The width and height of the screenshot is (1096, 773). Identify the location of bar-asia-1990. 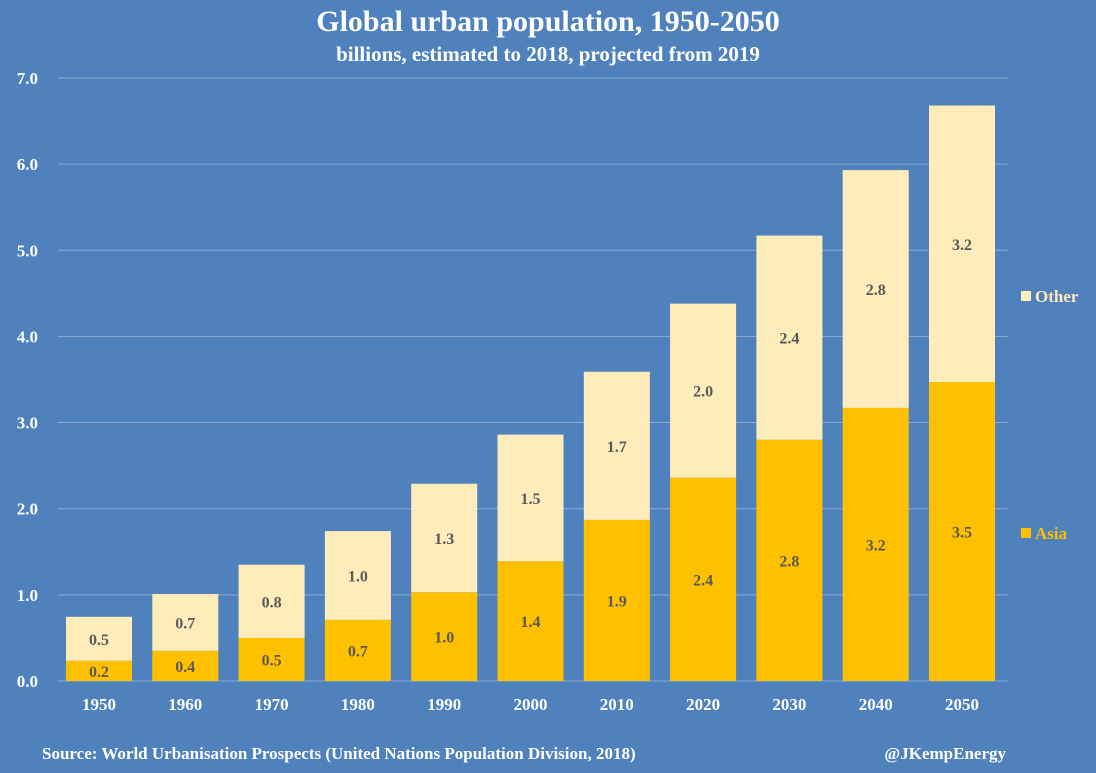
(444, 636).